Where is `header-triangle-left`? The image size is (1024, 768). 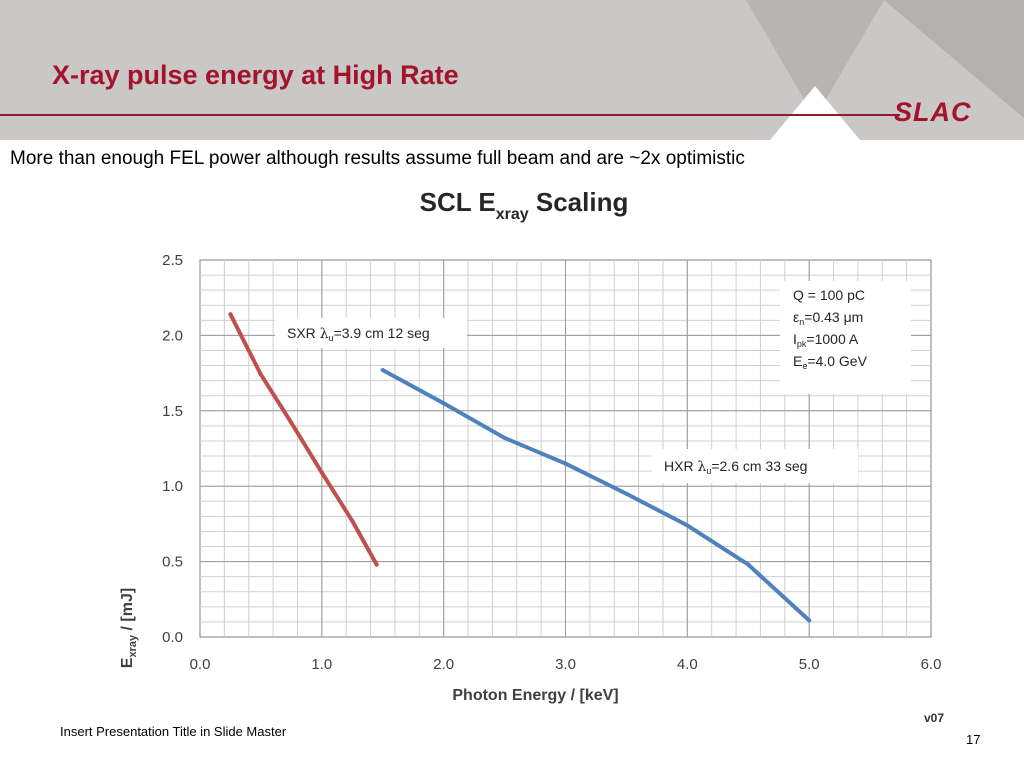
header-triangle-left is located at coordinates (815, 59).